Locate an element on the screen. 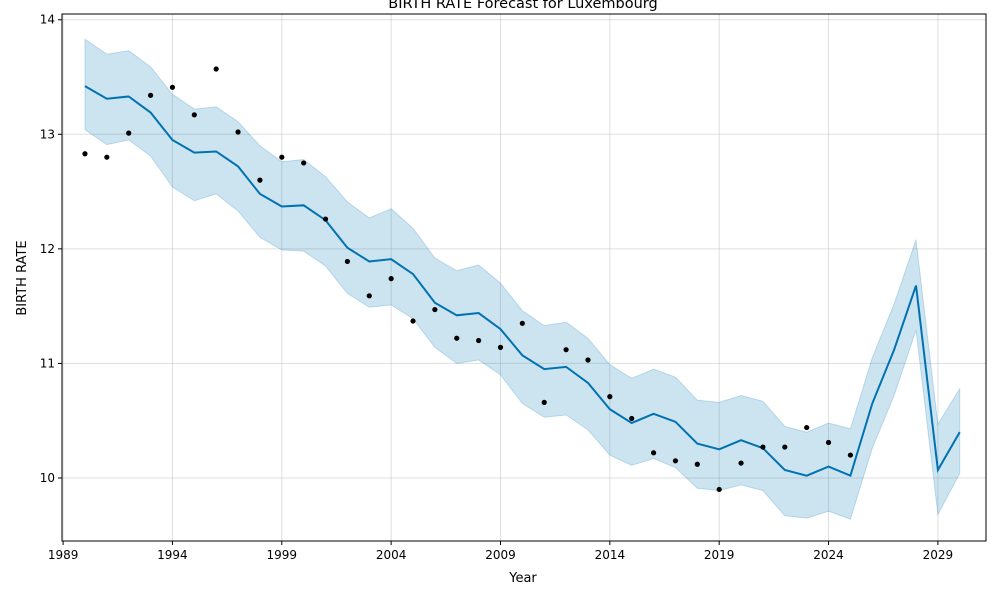 The image size is (1000, 604). x-tick-label: 2009 is located at coordinates (500, 555).